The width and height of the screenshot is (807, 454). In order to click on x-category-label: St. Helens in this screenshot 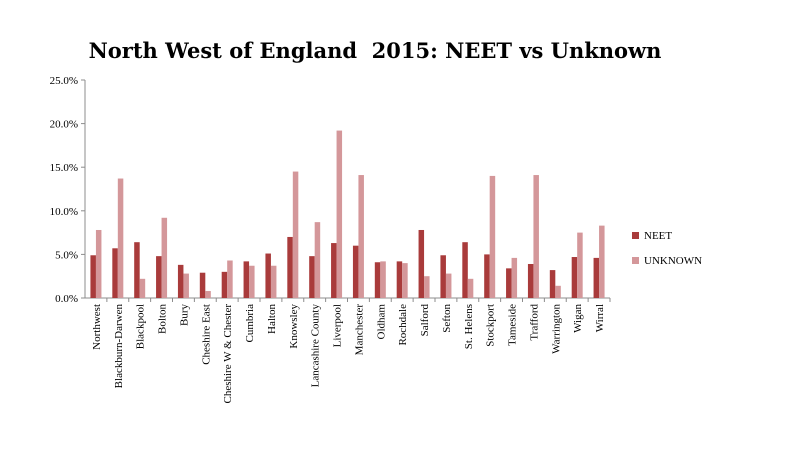, I will do `click(469, 326)`.